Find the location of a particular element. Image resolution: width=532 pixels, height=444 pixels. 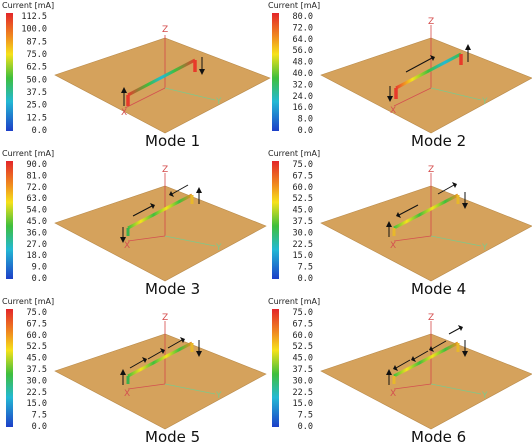

colorbar-tick-label: 67.5 is located at coordinates (303, 324).